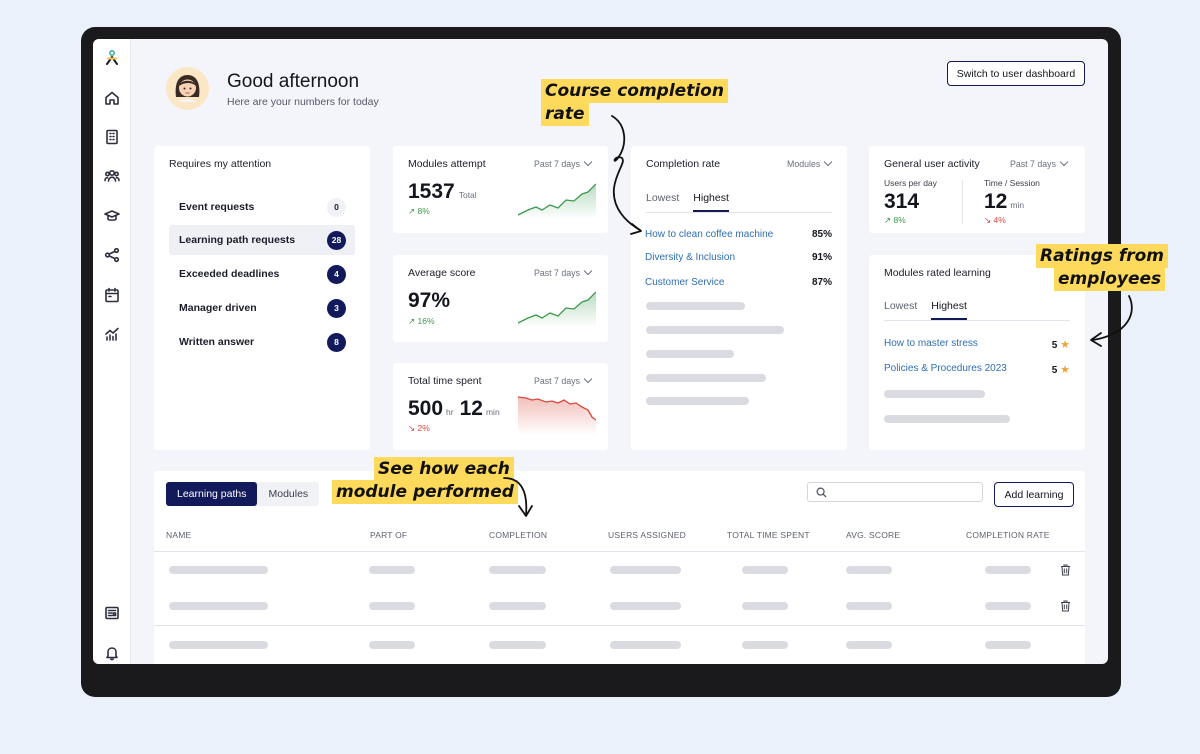  I want to click on switch-dashboard-button: Switch to user dashboard, so click(1016, 73).